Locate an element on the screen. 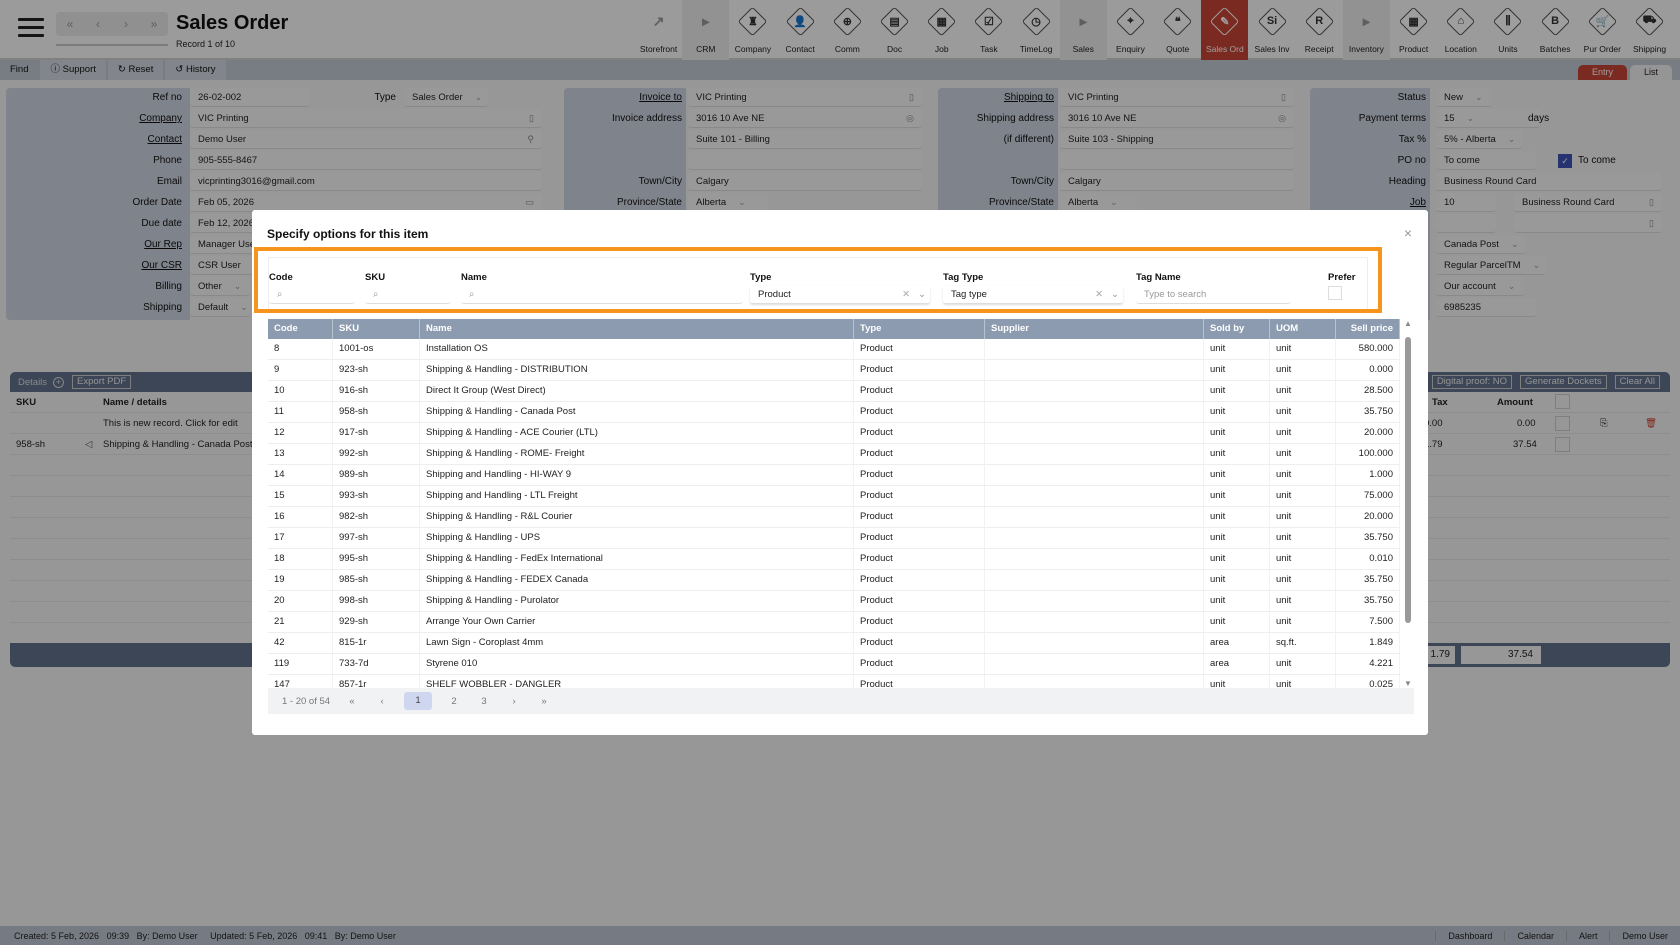  module-batches: B Batches is located at coordinates (1555, 30).